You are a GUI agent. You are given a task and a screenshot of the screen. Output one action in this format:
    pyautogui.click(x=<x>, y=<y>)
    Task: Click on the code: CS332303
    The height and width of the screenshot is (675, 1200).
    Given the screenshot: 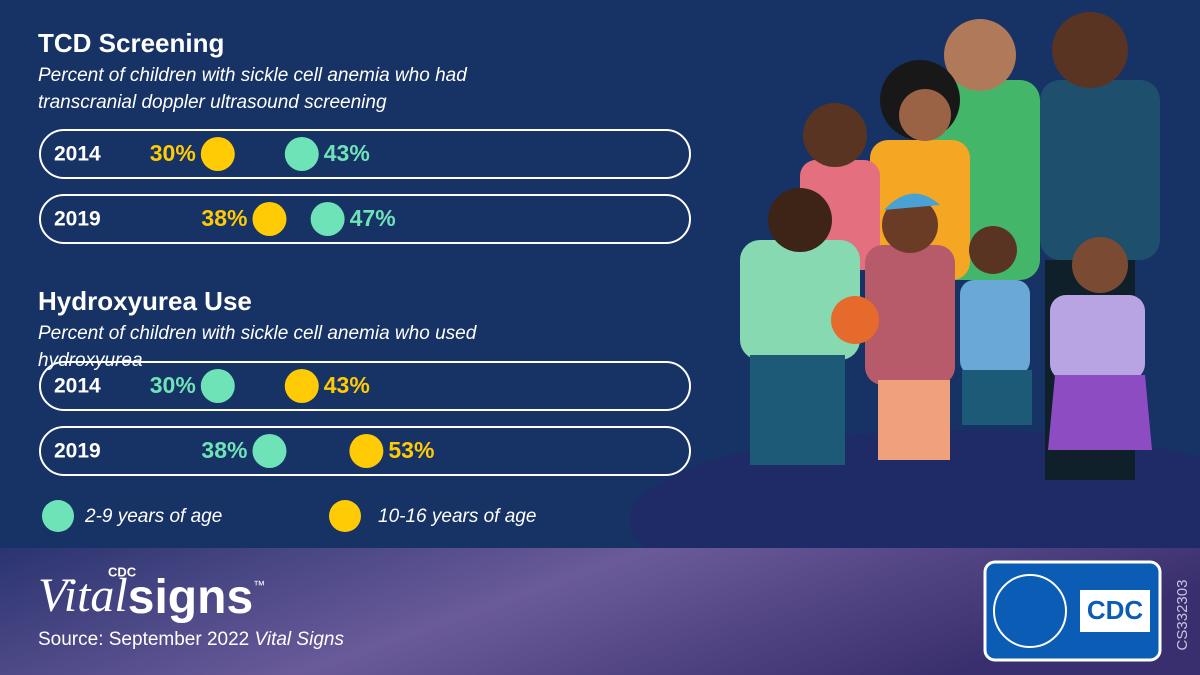 What is the action you would take?
    pyautogui.click(x=1182, y=615)
    